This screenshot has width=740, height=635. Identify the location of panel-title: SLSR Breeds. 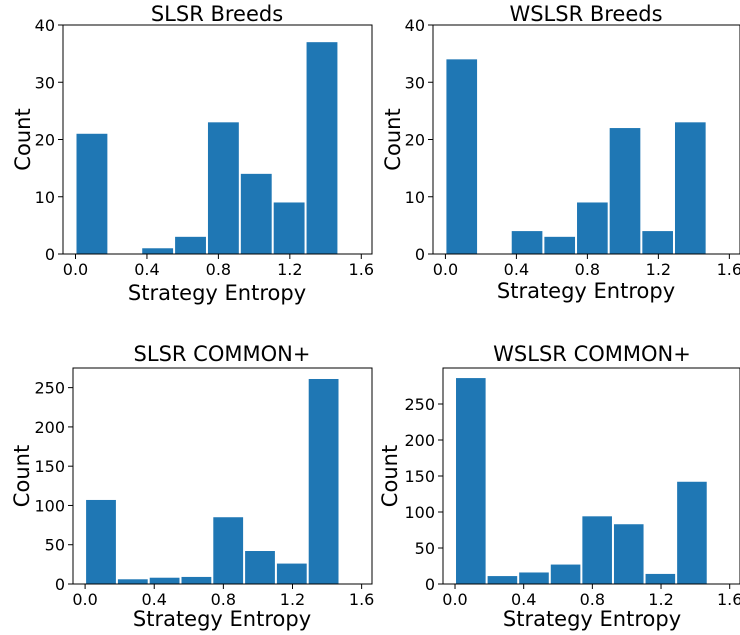
(217, 14).